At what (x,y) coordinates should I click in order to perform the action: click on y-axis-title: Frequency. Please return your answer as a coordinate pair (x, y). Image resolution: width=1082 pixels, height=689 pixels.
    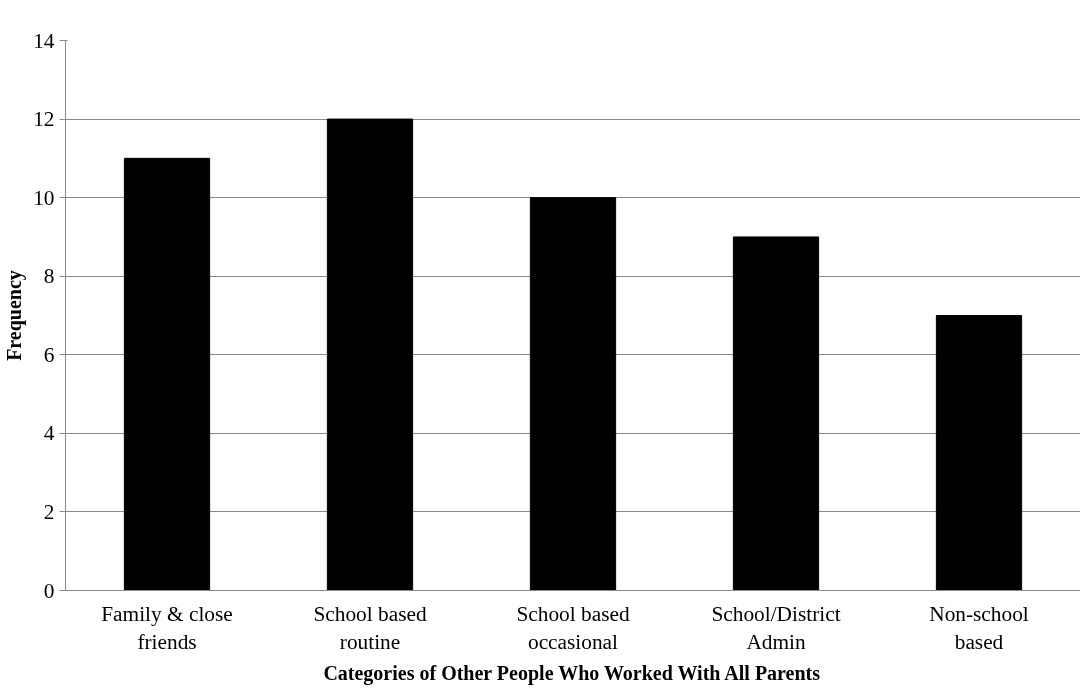
    Looking at the image, I should click on (15, 315).